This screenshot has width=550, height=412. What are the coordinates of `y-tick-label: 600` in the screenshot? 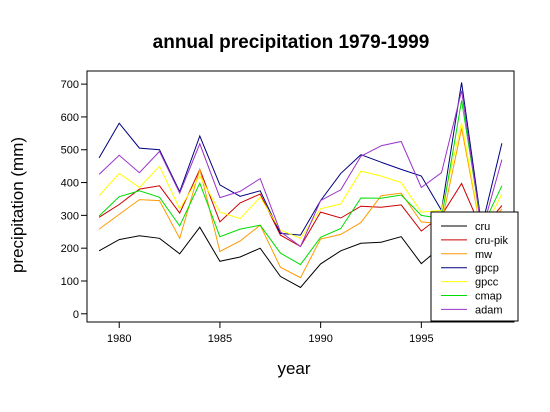 It's located at (70, 118).